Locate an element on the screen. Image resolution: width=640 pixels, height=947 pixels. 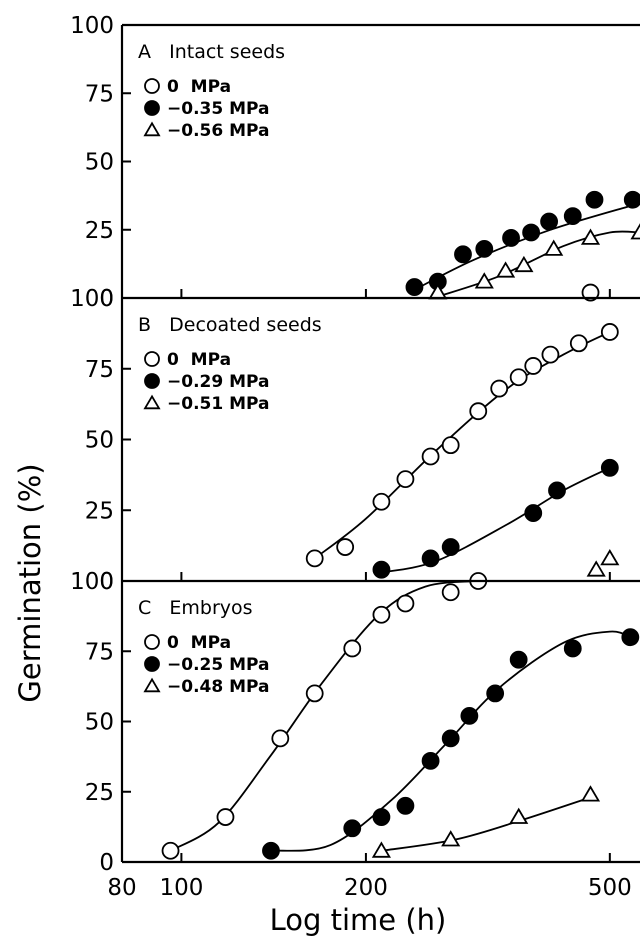
panel-title: C Embryos is located at coordinates (195, 608).